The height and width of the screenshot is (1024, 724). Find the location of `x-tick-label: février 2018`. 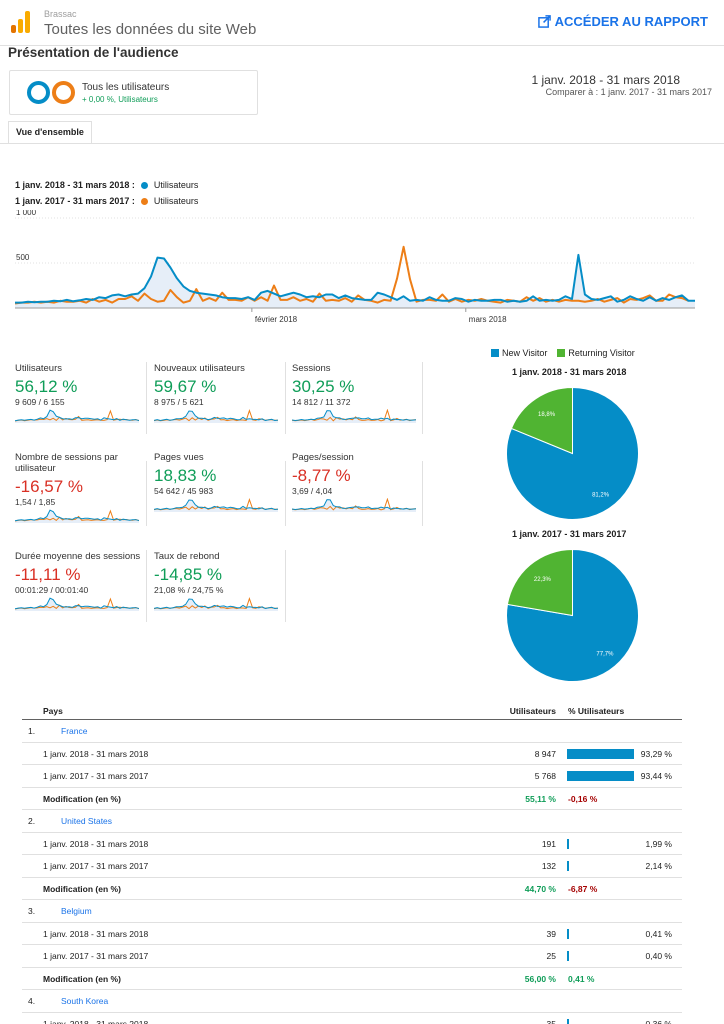

x-tick-label: février 2018 is located at coordinates (276, 319).